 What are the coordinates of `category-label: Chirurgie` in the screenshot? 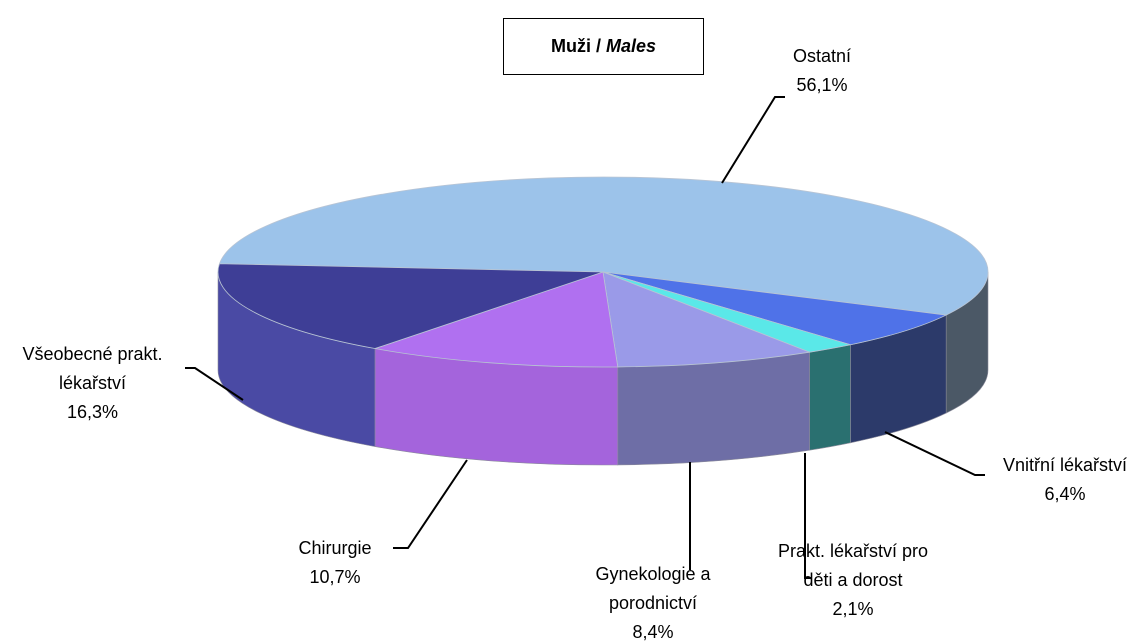 It's located at (335, 548).